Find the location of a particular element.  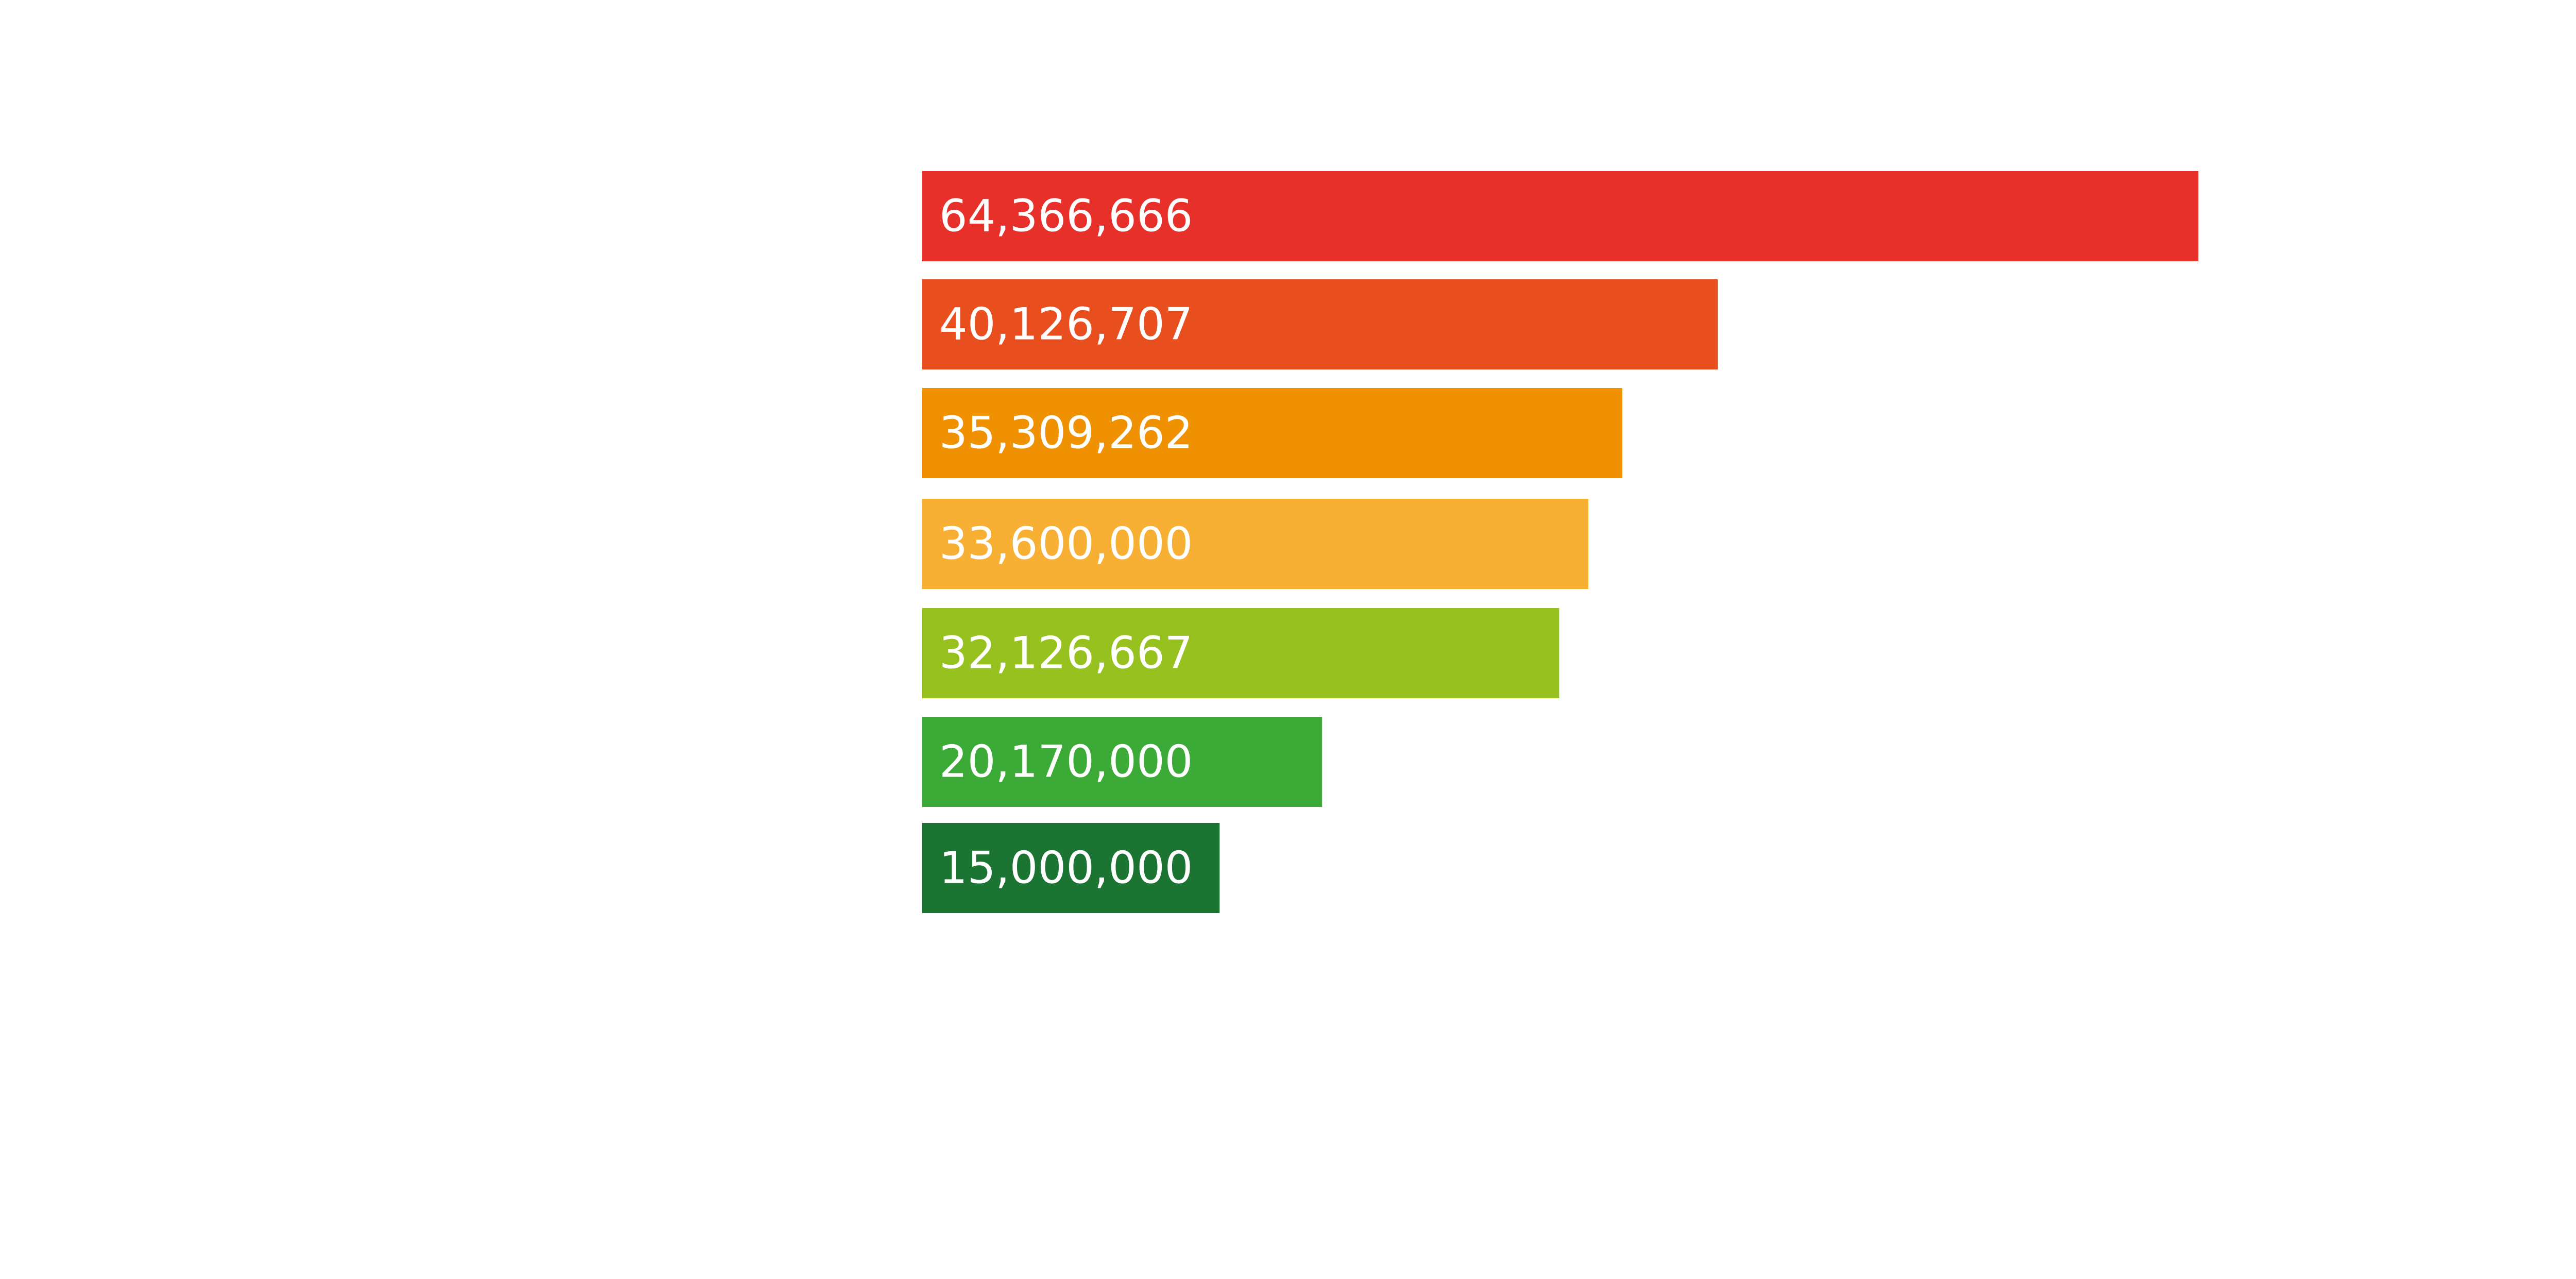

bar-value-label-2: 40,126,707 is located at coordinates (1066, 324).